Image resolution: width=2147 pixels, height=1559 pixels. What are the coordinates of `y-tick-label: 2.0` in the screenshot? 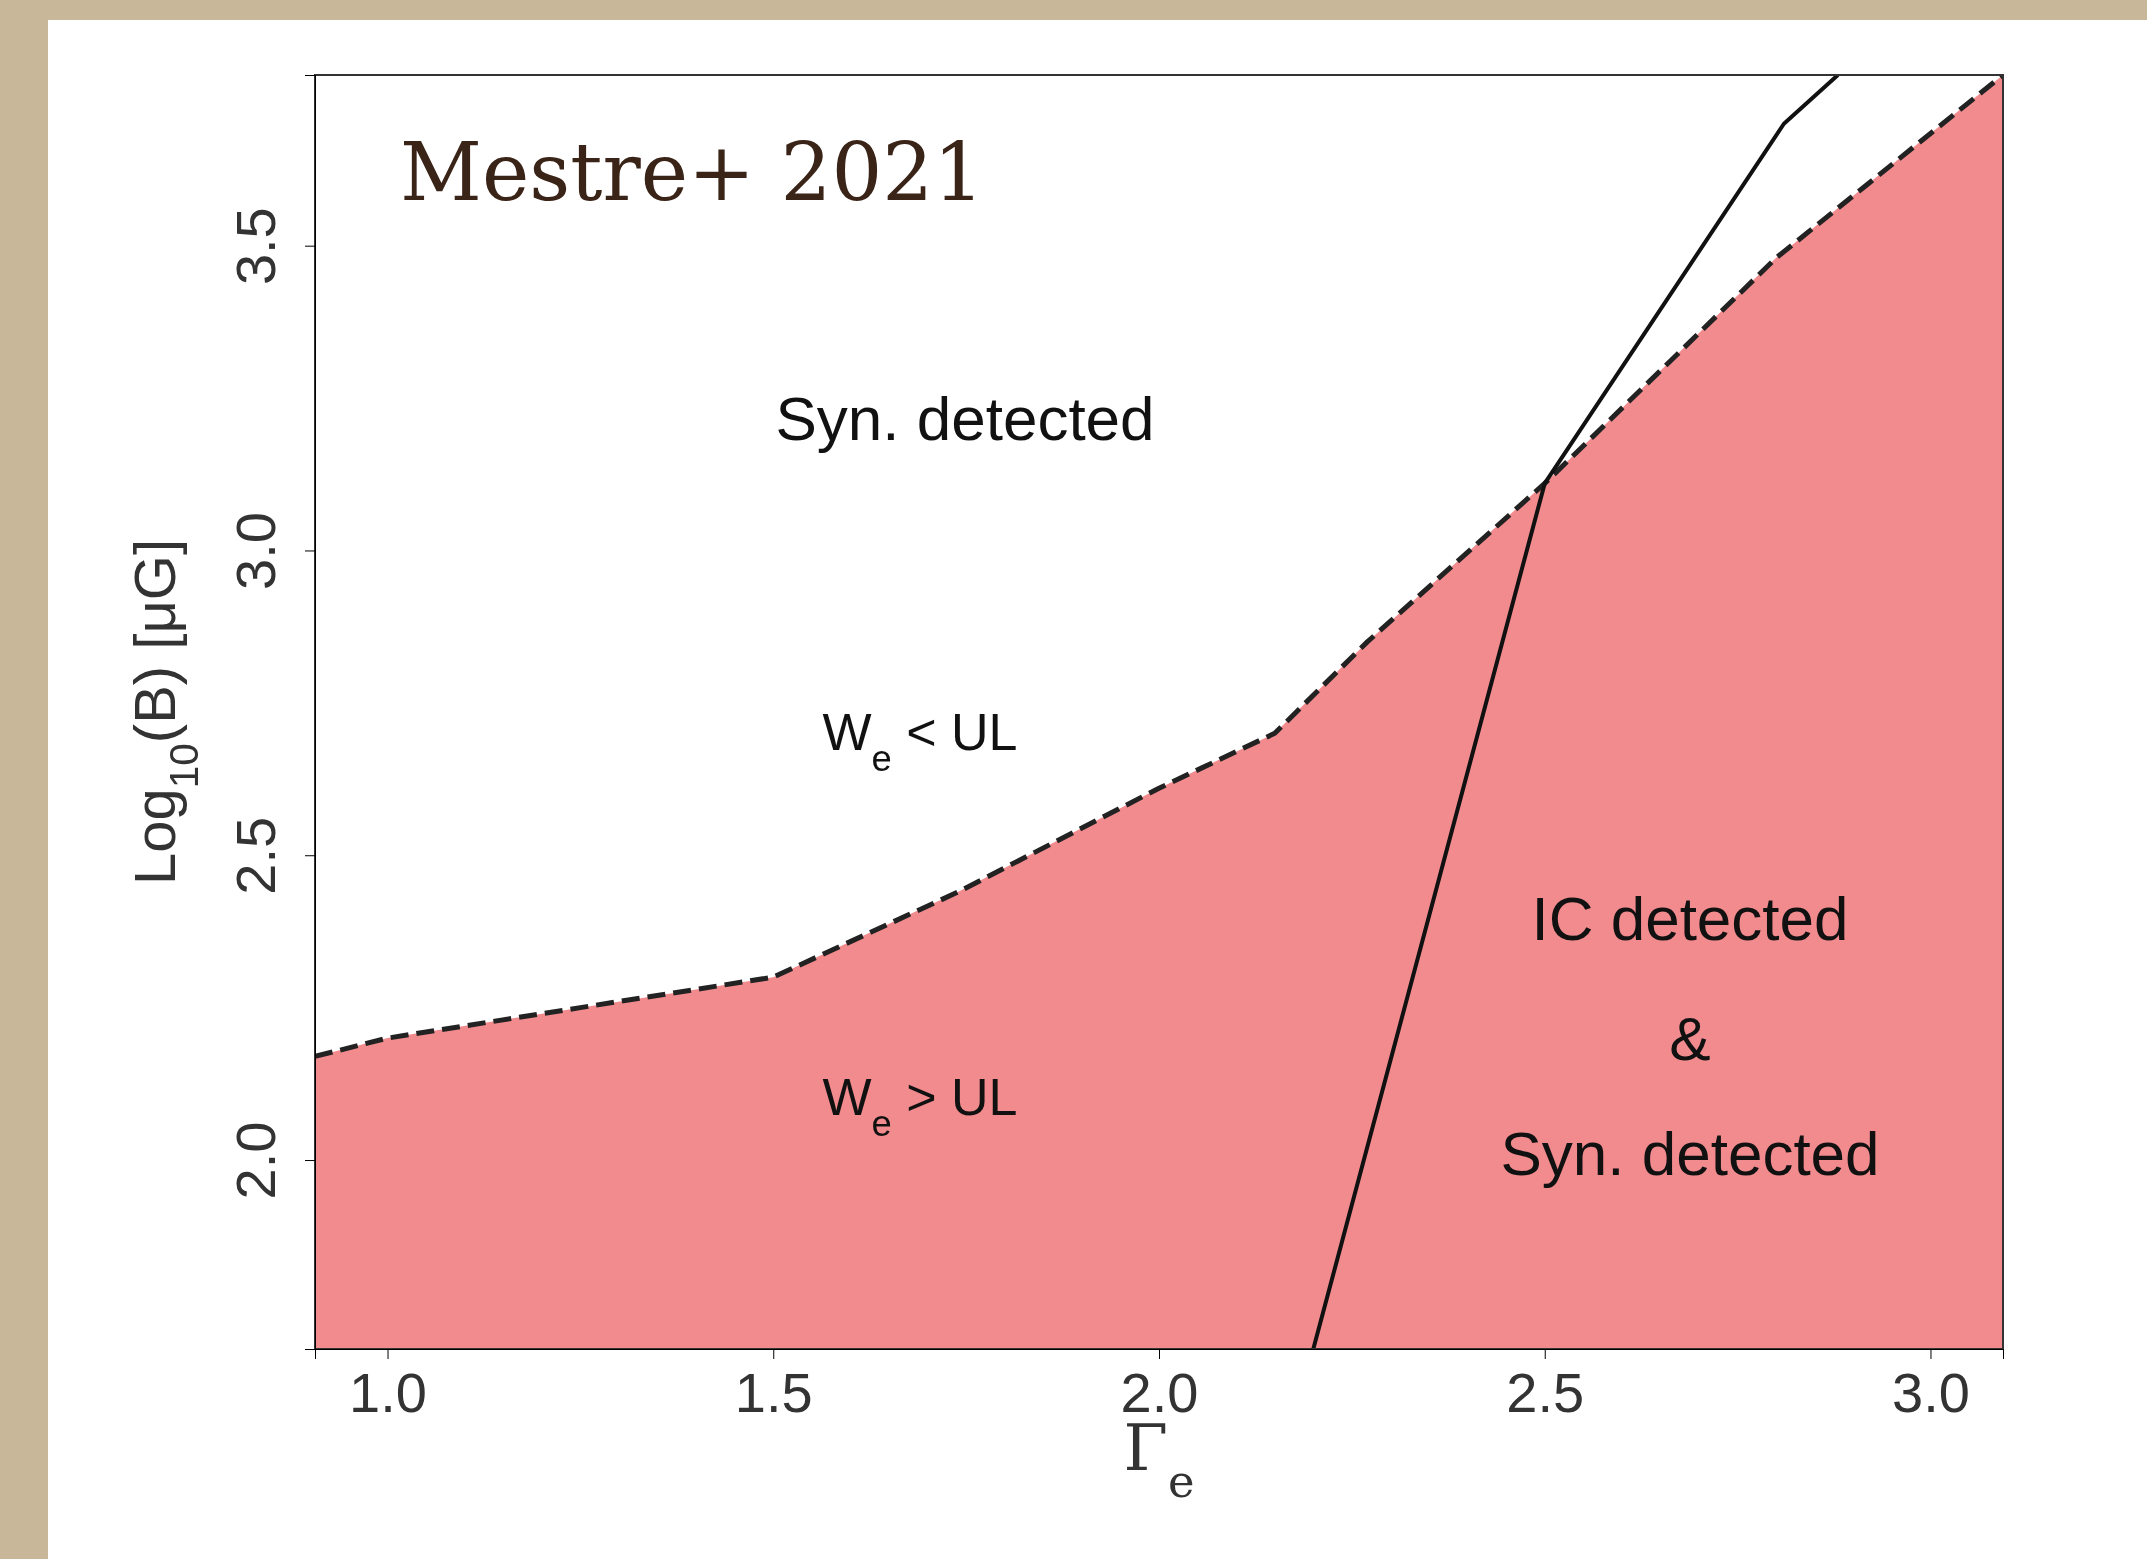 It's located at (255, 1160).